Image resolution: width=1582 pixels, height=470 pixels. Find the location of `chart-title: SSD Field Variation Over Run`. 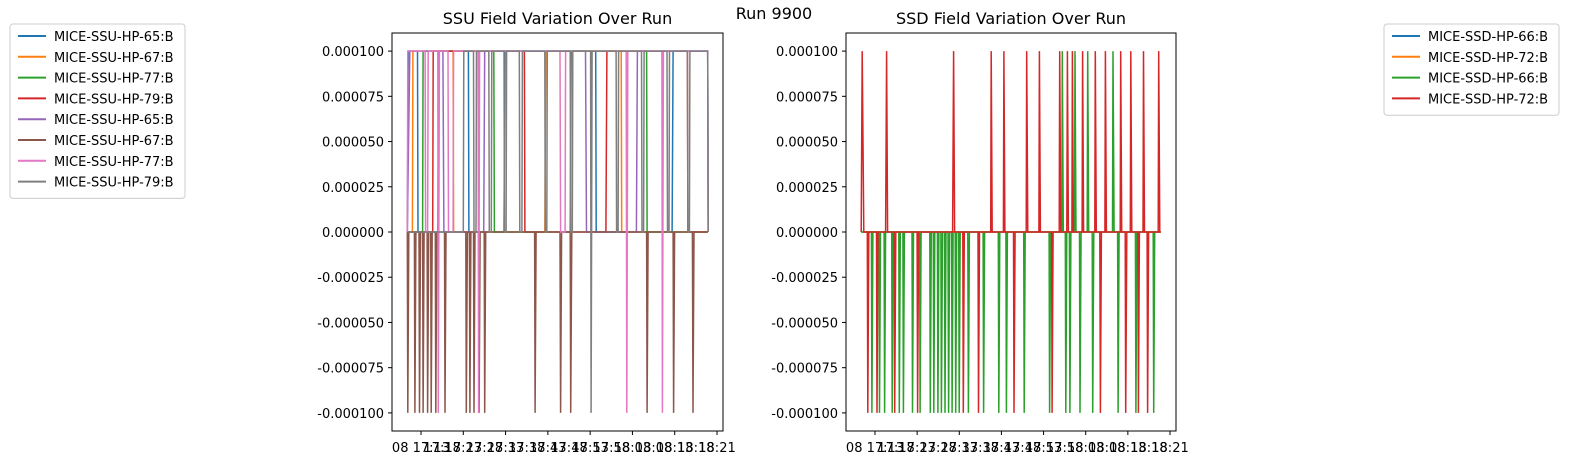

chart-title: SSD Field Variation Over Run is located at coordinates (1011, 18).